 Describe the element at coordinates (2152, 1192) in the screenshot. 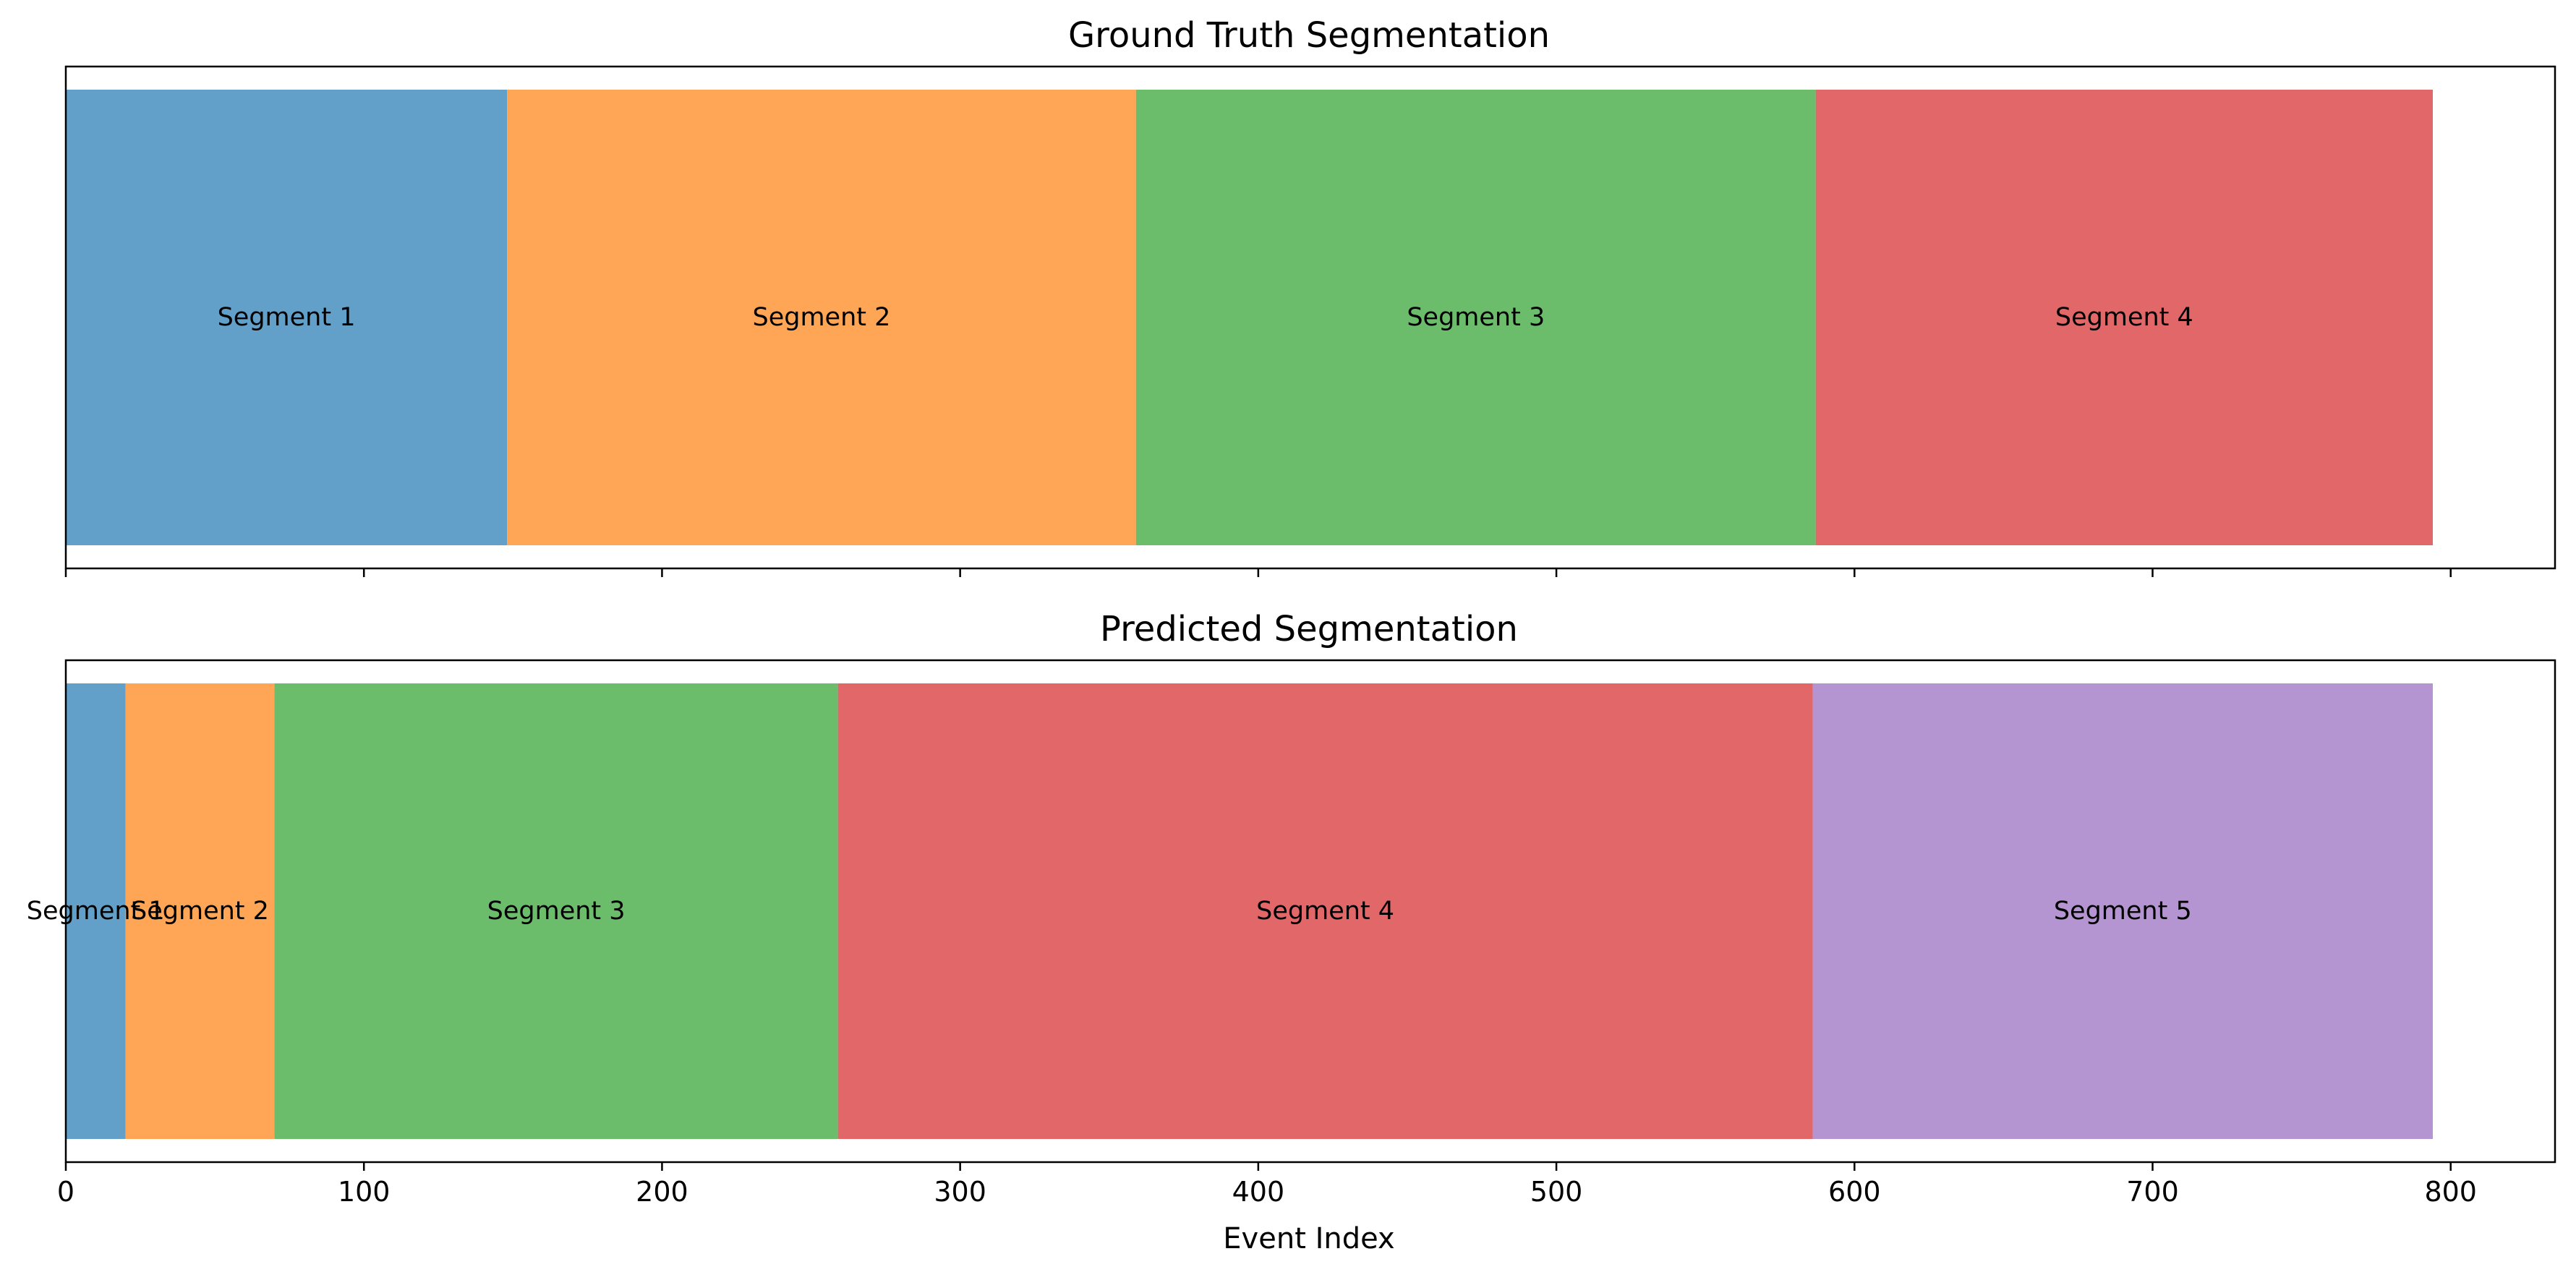

I see `x-tick-label-700: 700` at that location.